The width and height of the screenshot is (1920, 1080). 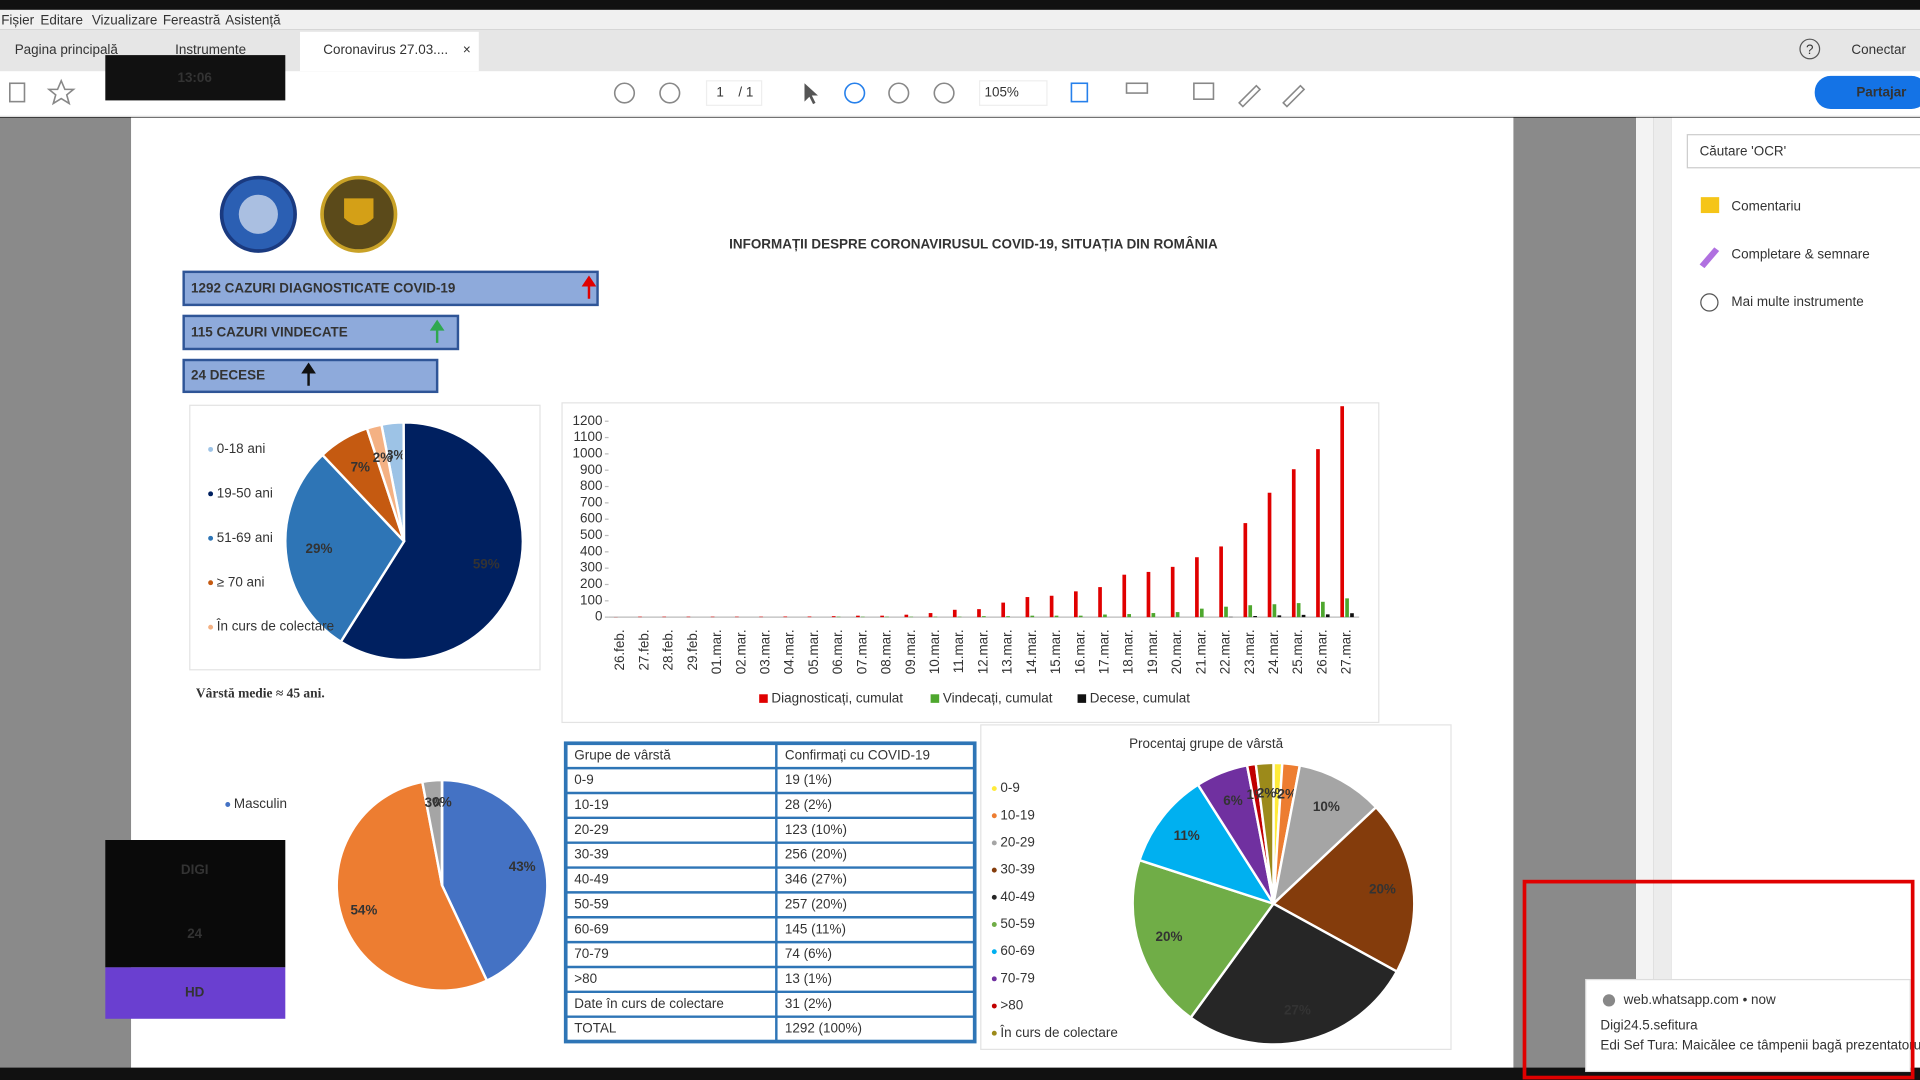 What do you see at coordinates (982, 651) in the screenshot?
I see `x-tick-label: 12.mar.` at bounding box center [982, 651].